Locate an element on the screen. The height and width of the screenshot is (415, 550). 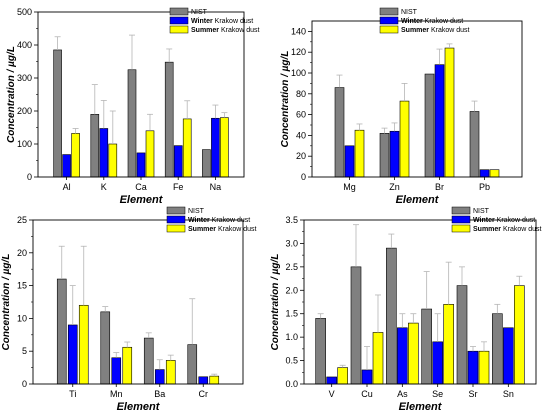
bar-nist-cu is located at coordinates (356, 325).